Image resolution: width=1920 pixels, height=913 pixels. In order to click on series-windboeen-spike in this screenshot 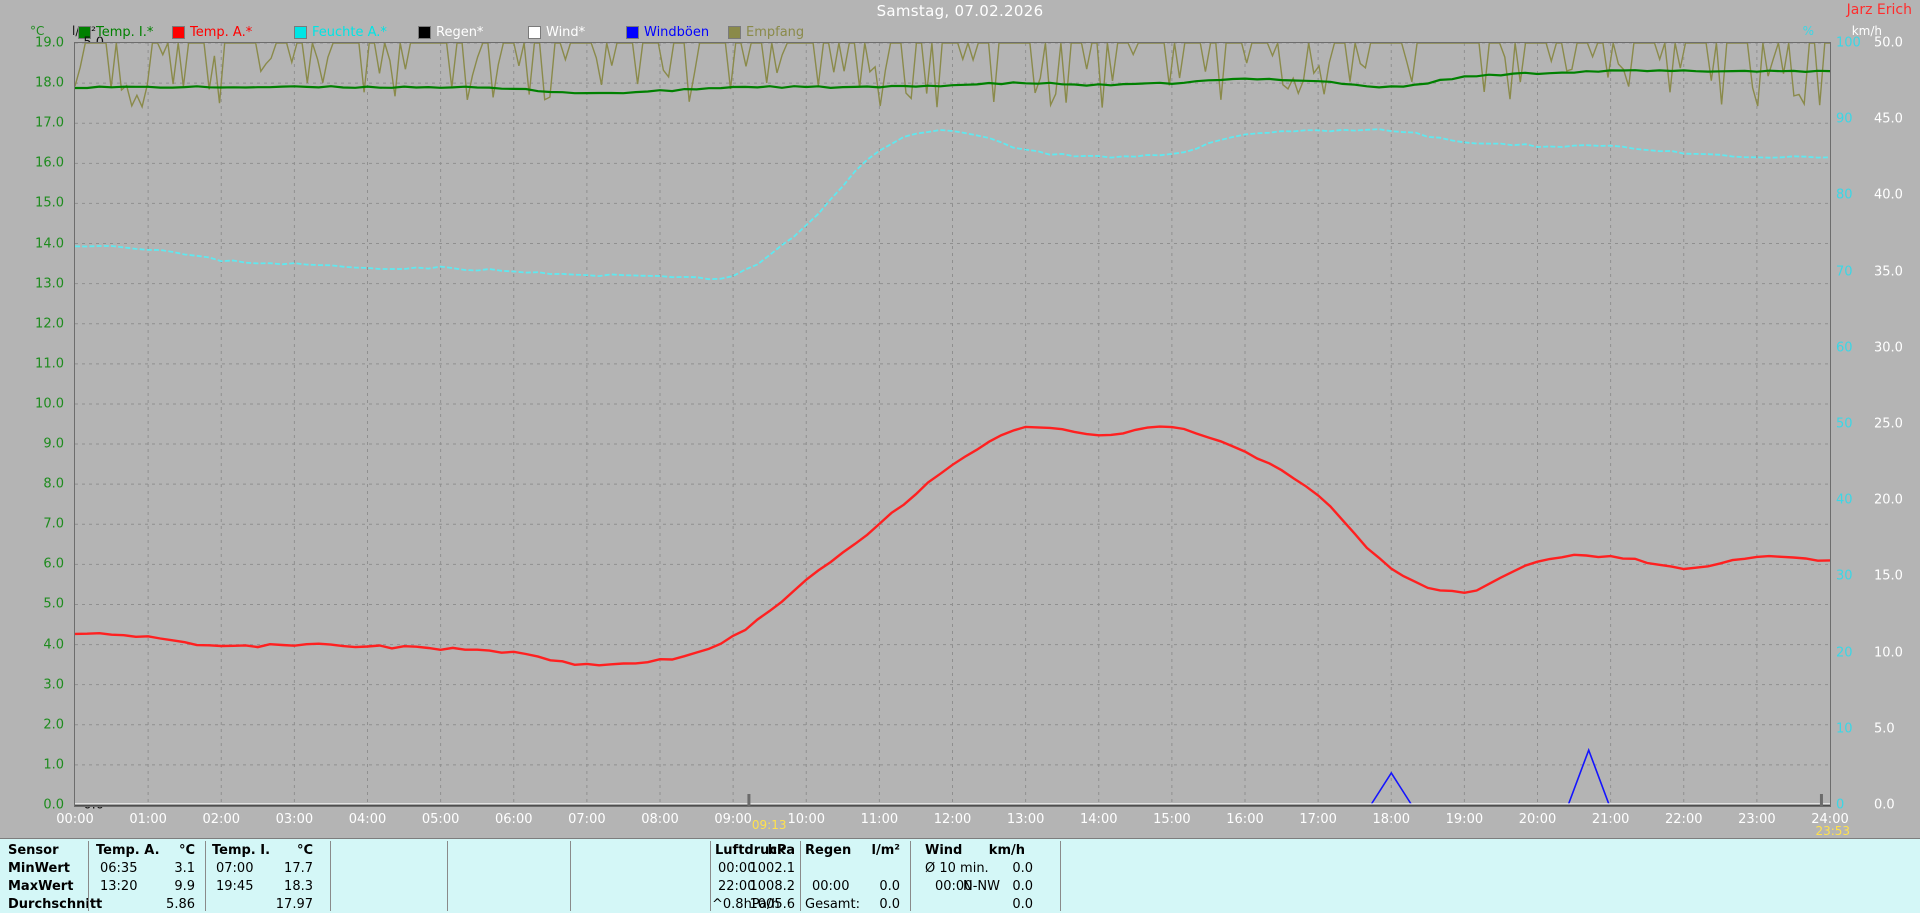, I will do `click(1588, 776)`.